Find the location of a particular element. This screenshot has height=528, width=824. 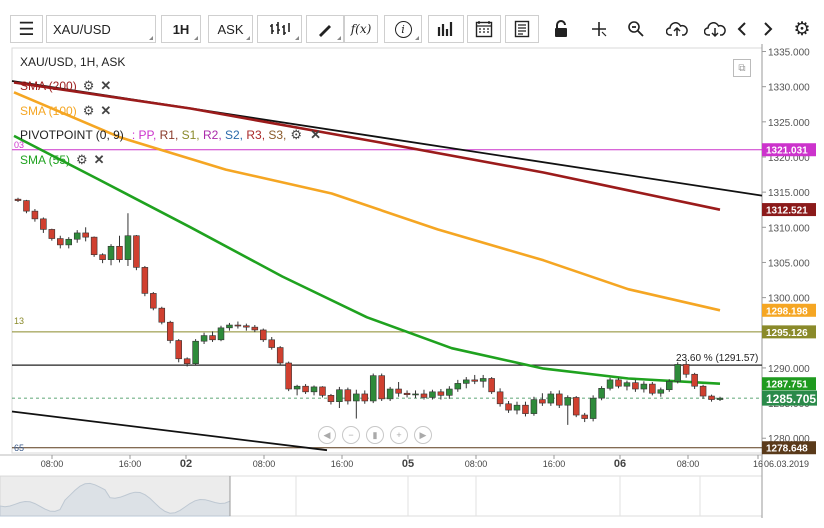

timeframe-label: 1H is located at coordinates (181, 29).